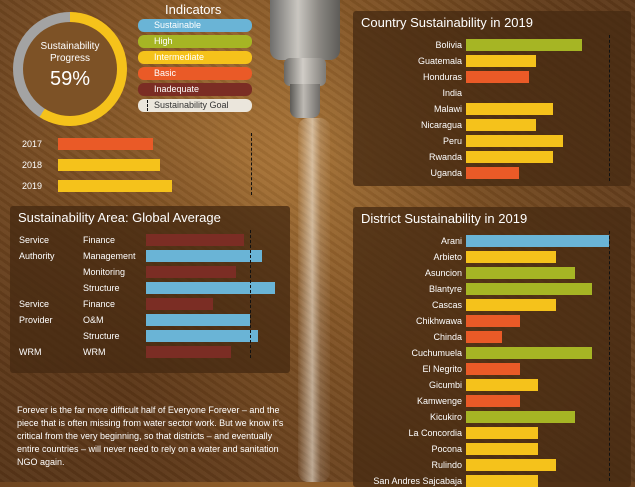  What do you see at coordinates (94, 352) in the screenshot?
I see `area-sub-label: WRM` at bounding box center [94, 352].